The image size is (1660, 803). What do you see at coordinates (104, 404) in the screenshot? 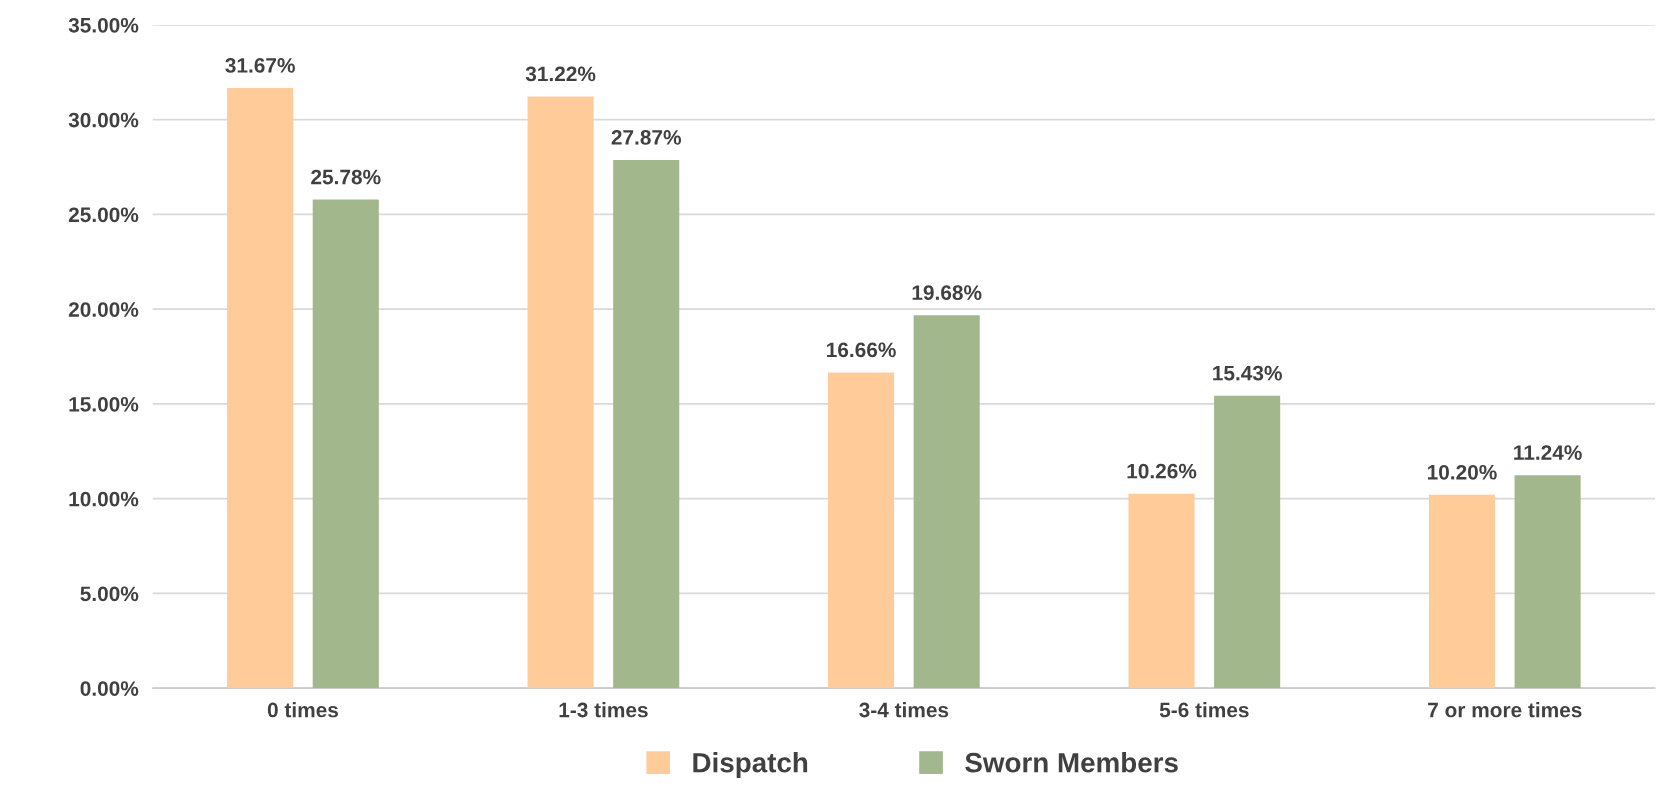
I see `y-tick-label: 15.00%` at bounding box center [104, 404].